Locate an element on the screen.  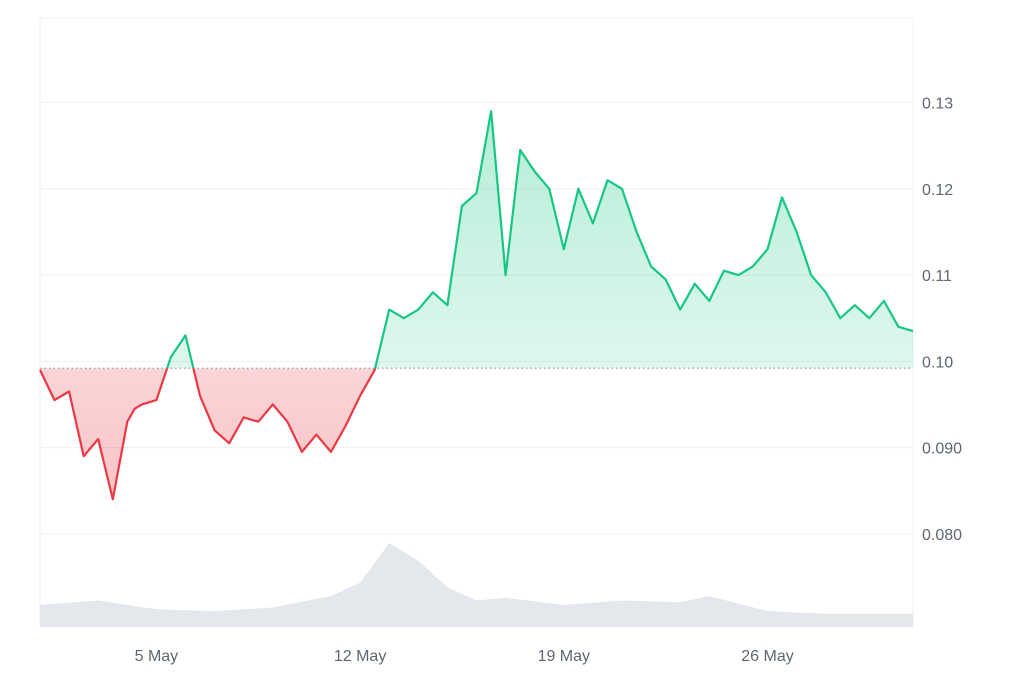
x-tick-label: 12 May is located at coordinates (360, 656).